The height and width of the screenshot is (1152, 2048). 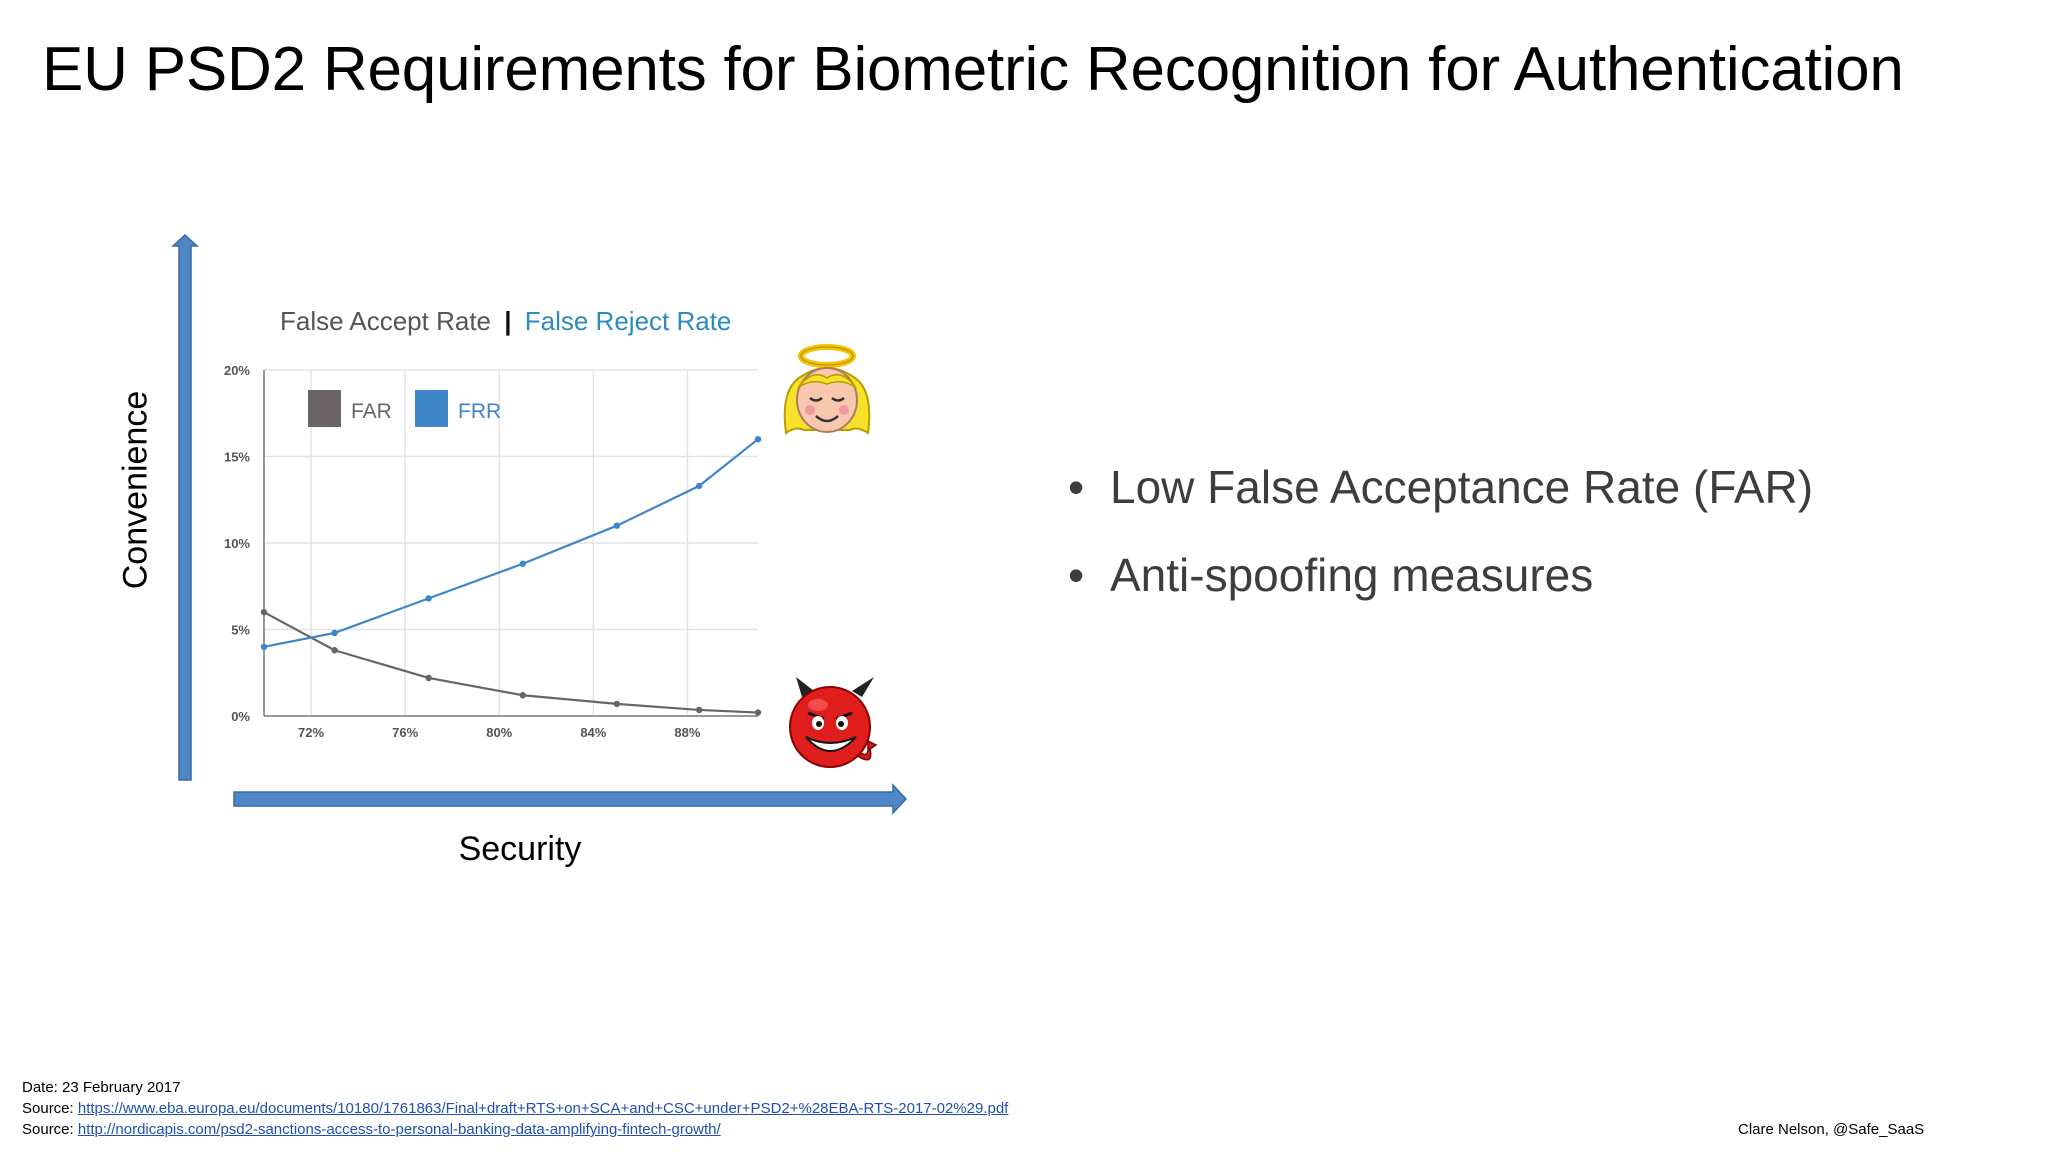 I want to click on far-legend-swatch, so click(x=324, y=408).